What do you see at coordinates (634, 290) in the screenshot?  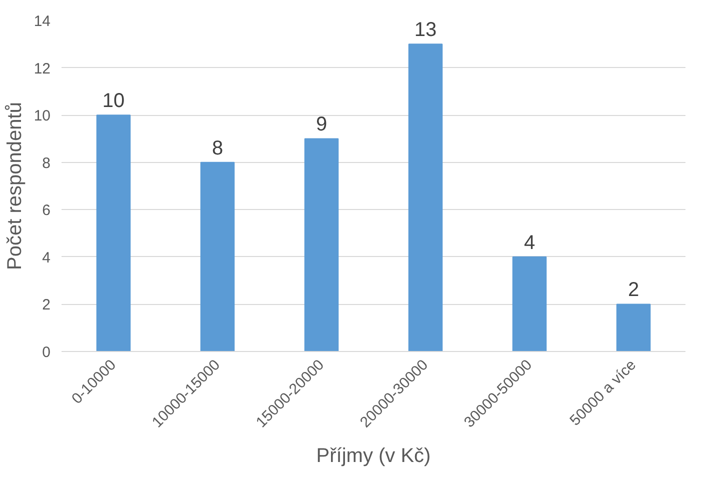 I see `data-label: 2` at bounding box center [634, 290].